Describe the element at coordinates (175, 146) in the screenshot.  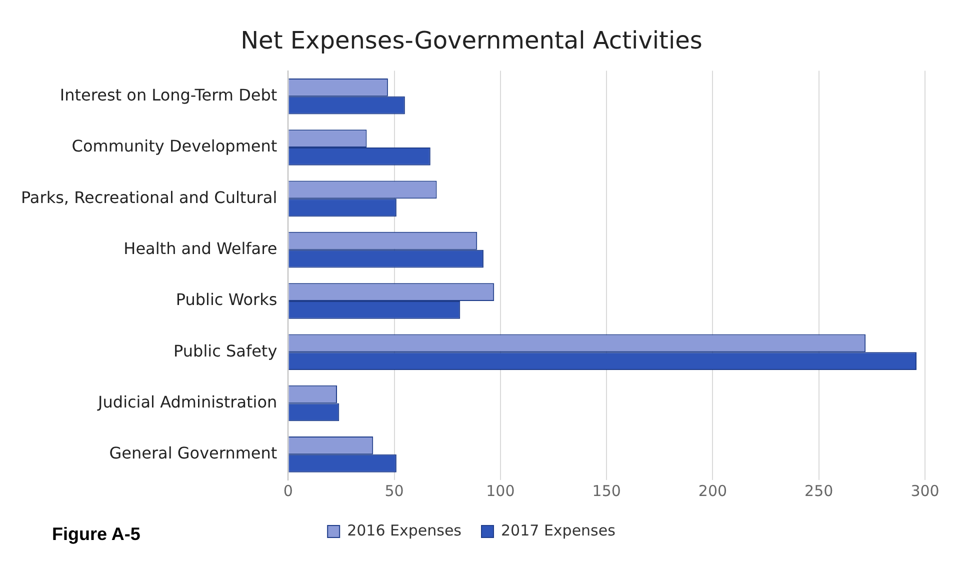
I see `y-tick-label: Community Development` at that location.